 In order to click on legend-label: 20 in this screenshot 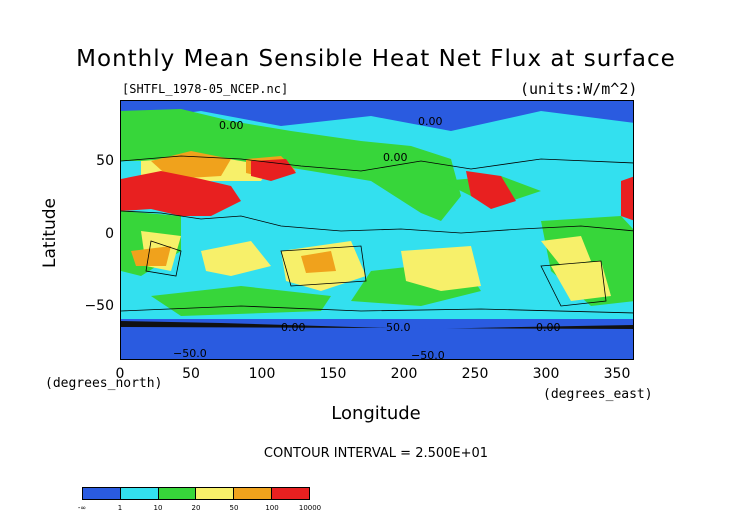, I will do `click(196, 508)`.